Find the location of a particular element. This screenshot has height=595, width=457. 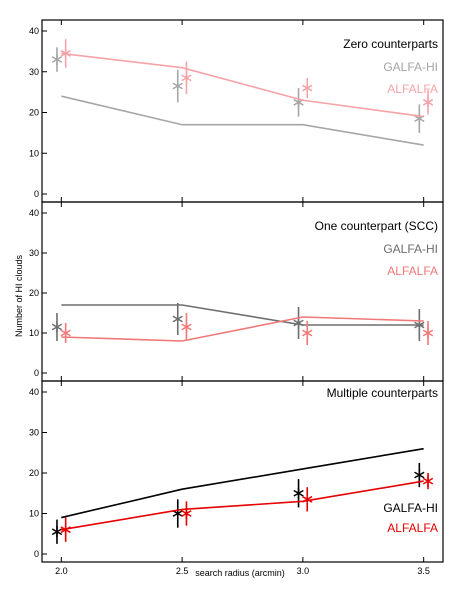

x-tick-label: 2.5 is located at coordinates (182, 571).